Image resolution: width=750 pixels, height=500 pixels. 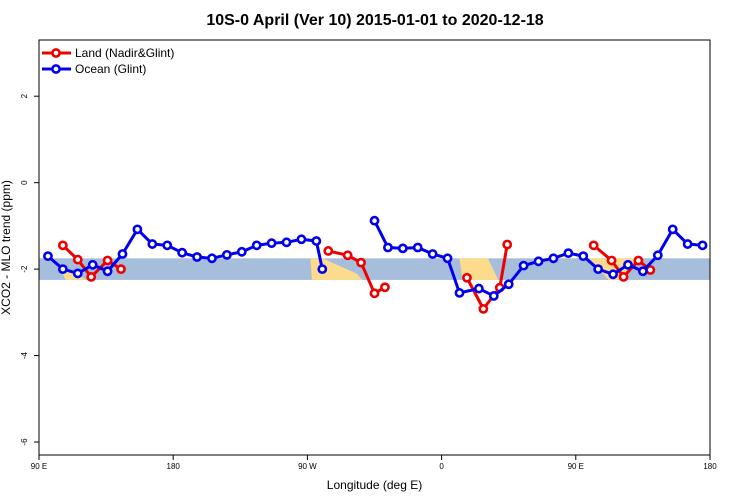 I want to click on y-axis-label: XCO2 - MLO trend (ppm), so click(x=6, y=247).